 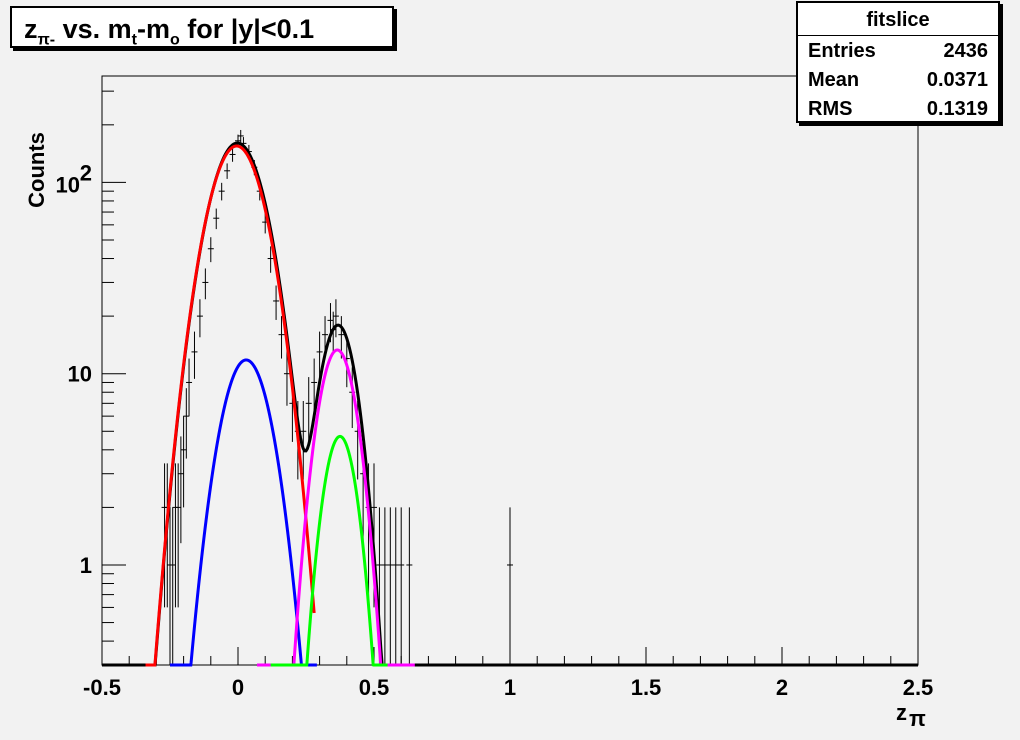 What do you see at coordinates (898, 79) in the screenshot?
I see `stats-row-mean: Mean 0.0371` at bounding box center [898, 79].